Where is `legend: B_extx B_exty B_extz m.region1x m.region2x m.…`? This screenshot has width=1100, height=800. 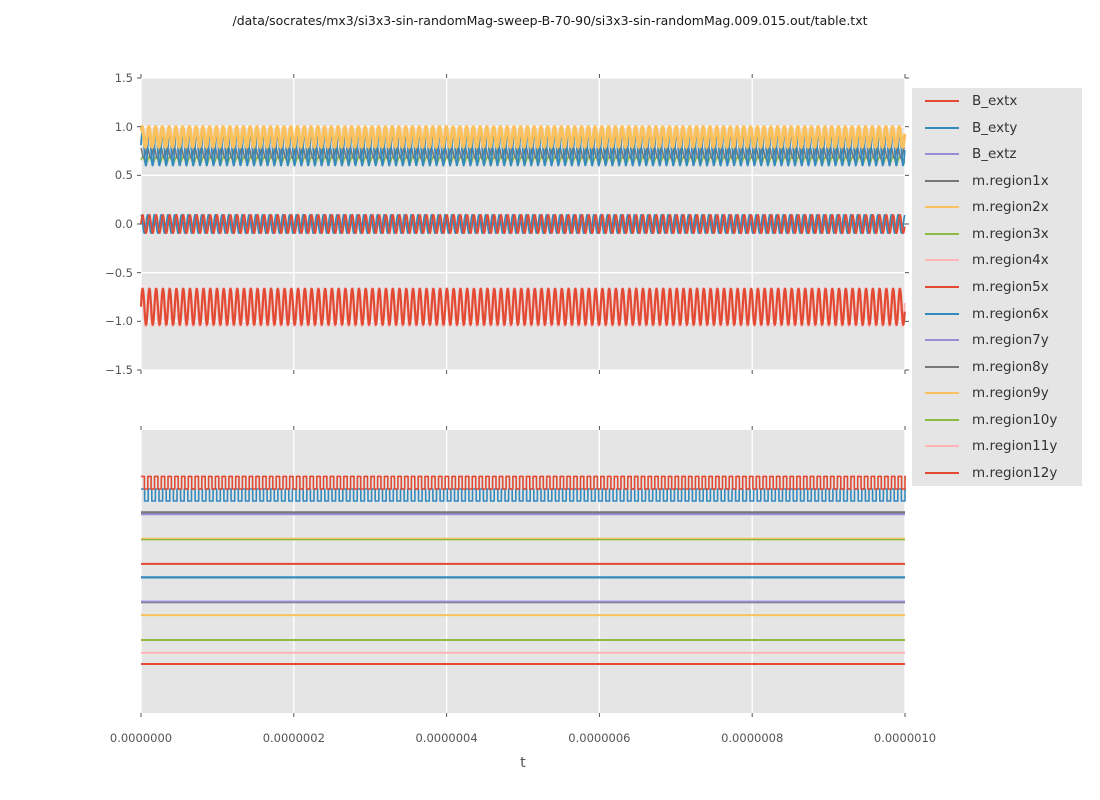 legend: B_extx B_exty B_extz m.region1x m.region2x m.… is located at coordinates (997, 287).